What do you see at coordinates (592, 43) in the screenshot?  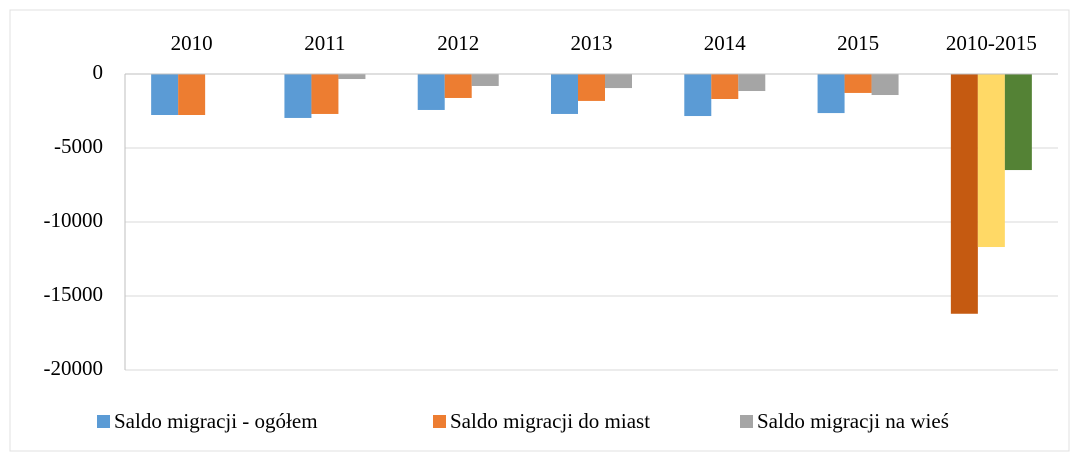 I see `x-tick-label: 2013` at bounding box center [592, 43].